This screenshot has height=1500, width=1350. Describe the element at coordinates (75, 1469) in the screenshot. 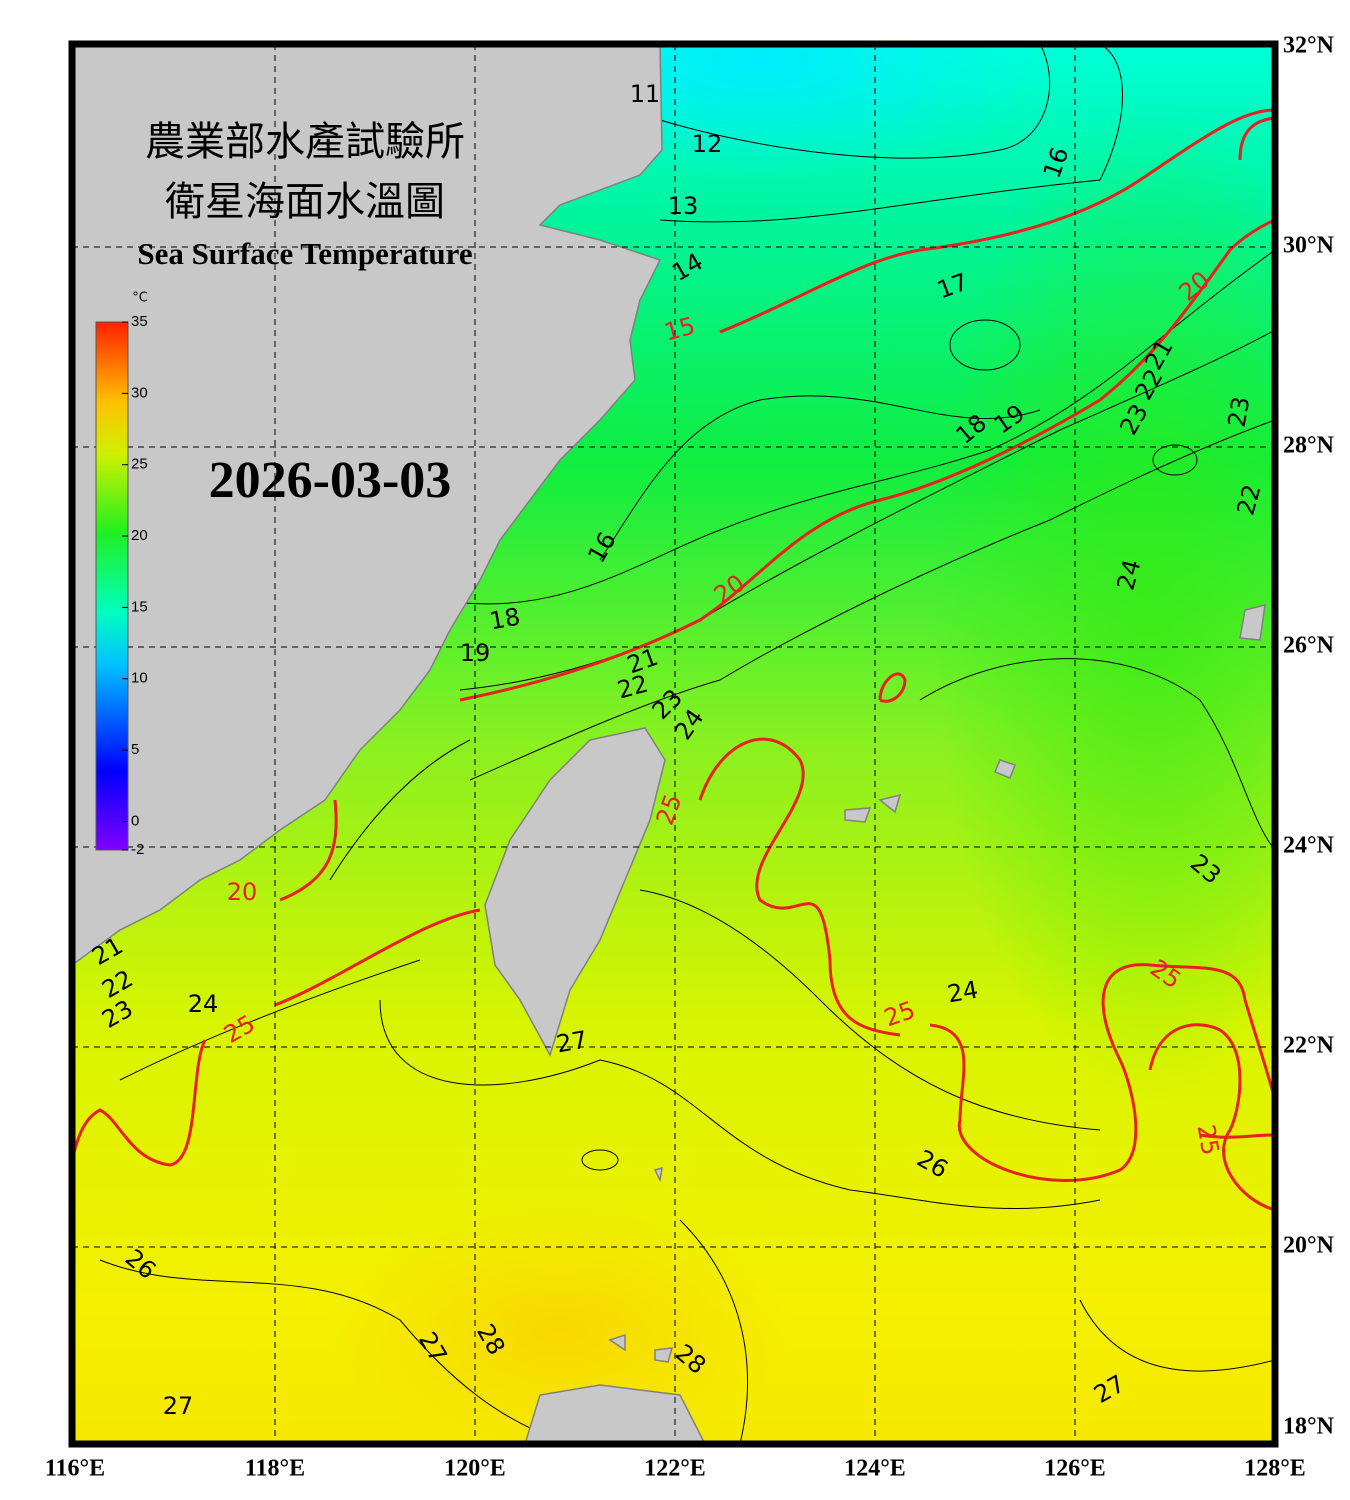

I see `lon-tick-label: 116°E` at that location.